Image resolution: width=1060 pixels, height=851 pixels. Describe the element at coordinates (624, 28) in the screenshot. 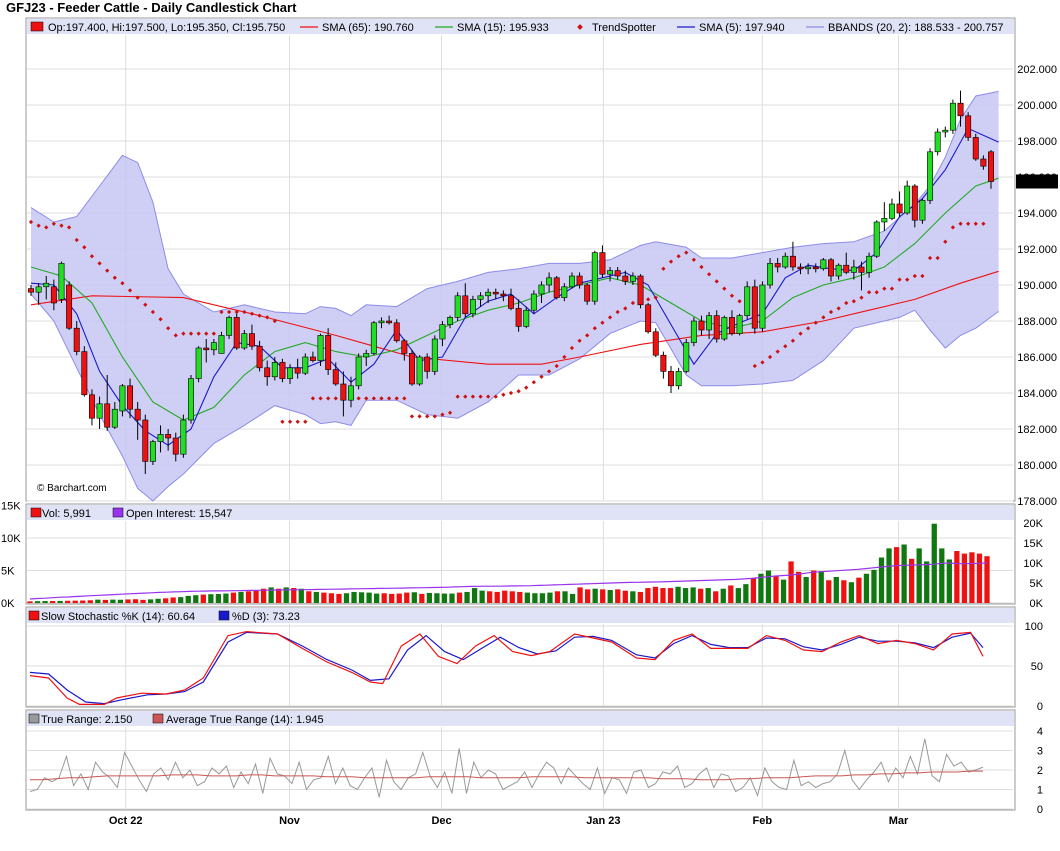

I see `legend-trend: TrendSpotter` at that location.